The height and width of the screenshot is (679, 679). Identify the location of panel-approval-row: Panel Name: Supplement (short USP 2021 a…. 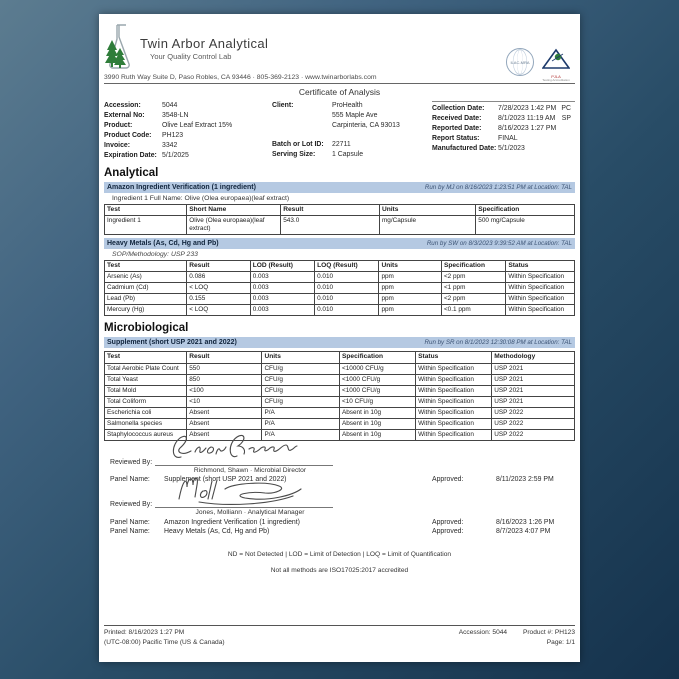
(342, 479).